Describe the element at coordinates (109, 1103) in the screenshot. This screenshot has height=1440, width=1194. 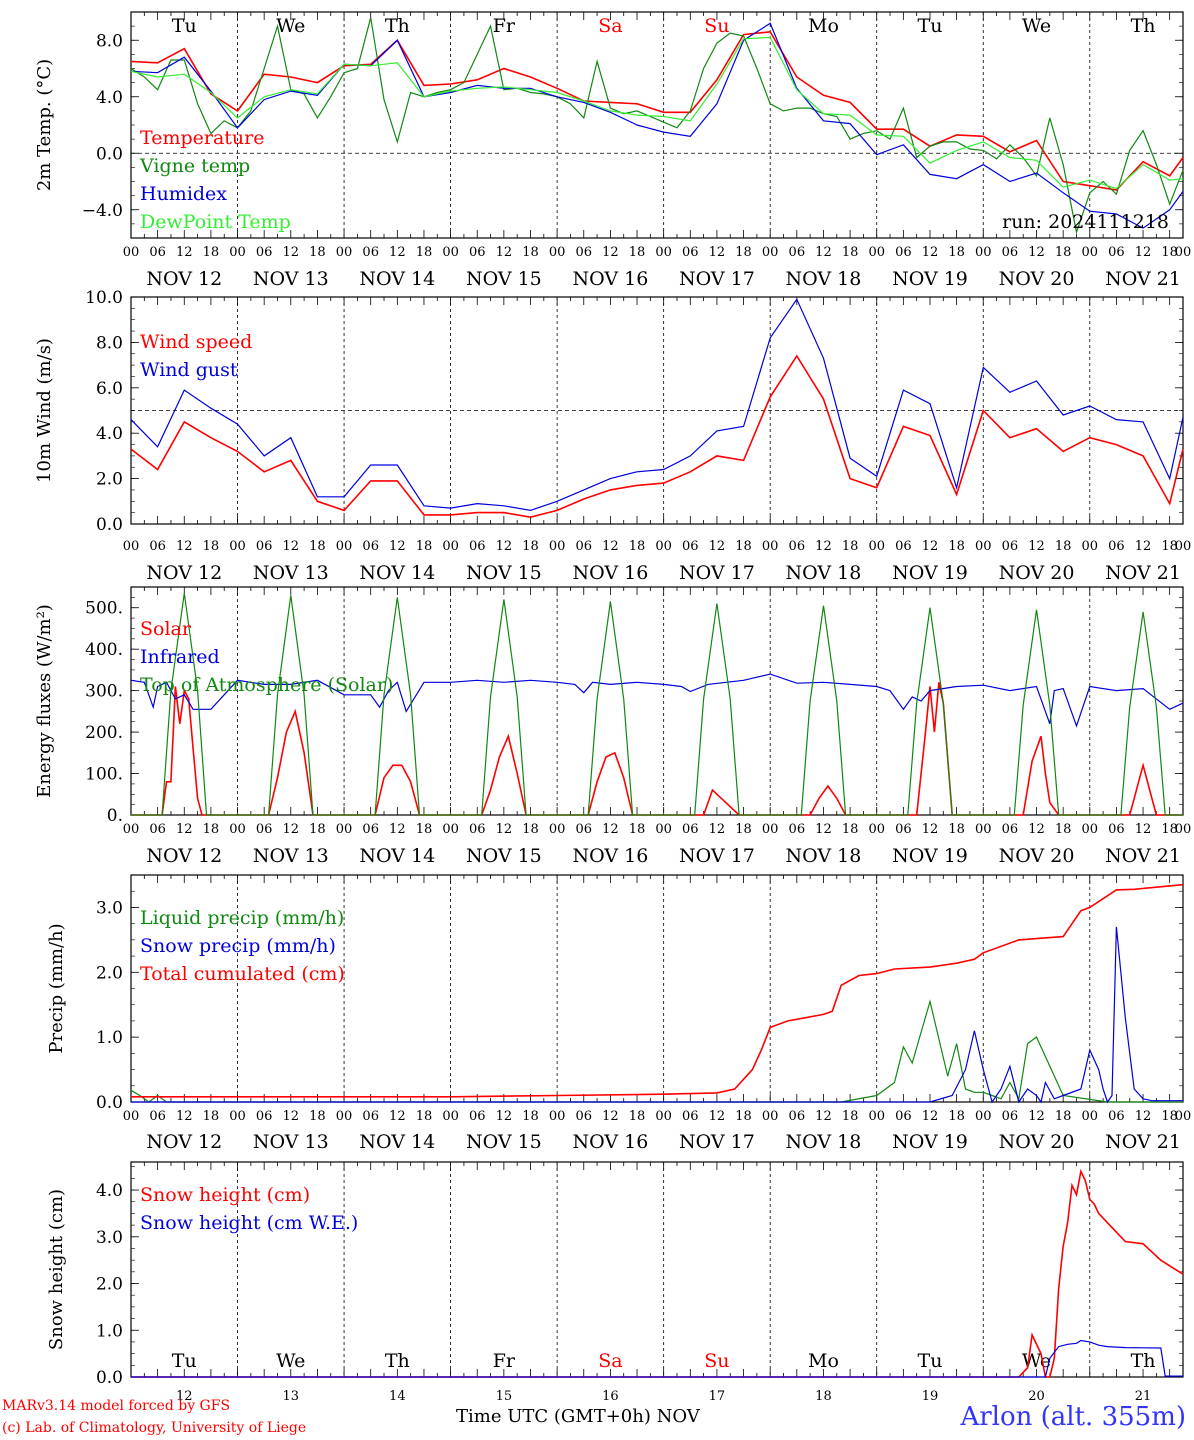
I see `y-tick-label: 0.0` at that location.